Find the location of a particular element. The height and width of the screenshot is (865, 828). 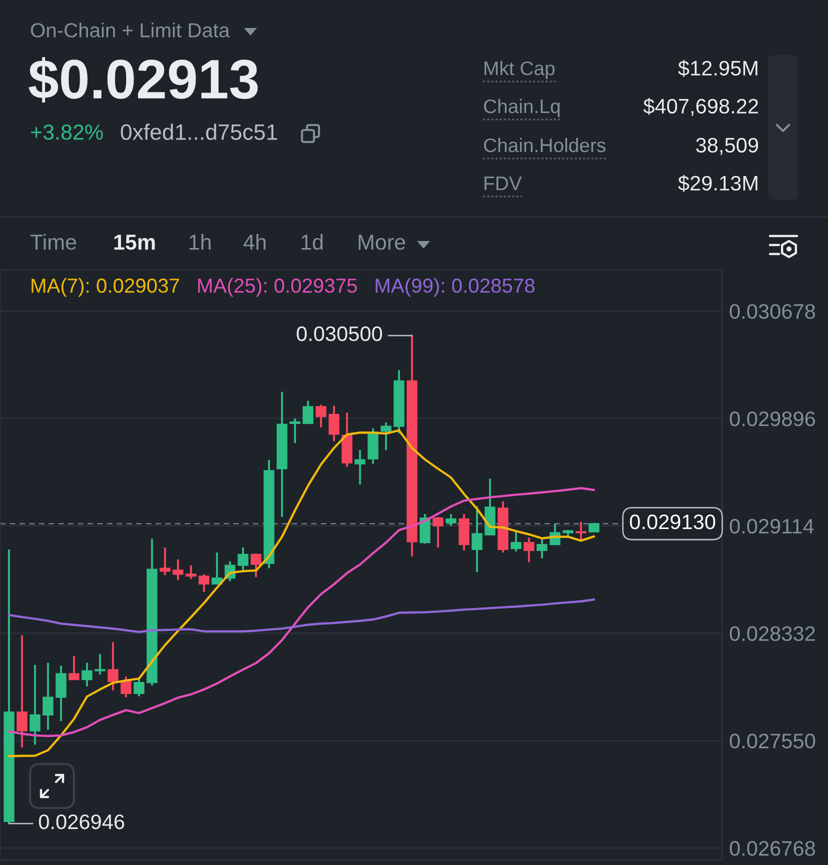

text: MA(25): 0.029375 is located at coordinates (277, 287).